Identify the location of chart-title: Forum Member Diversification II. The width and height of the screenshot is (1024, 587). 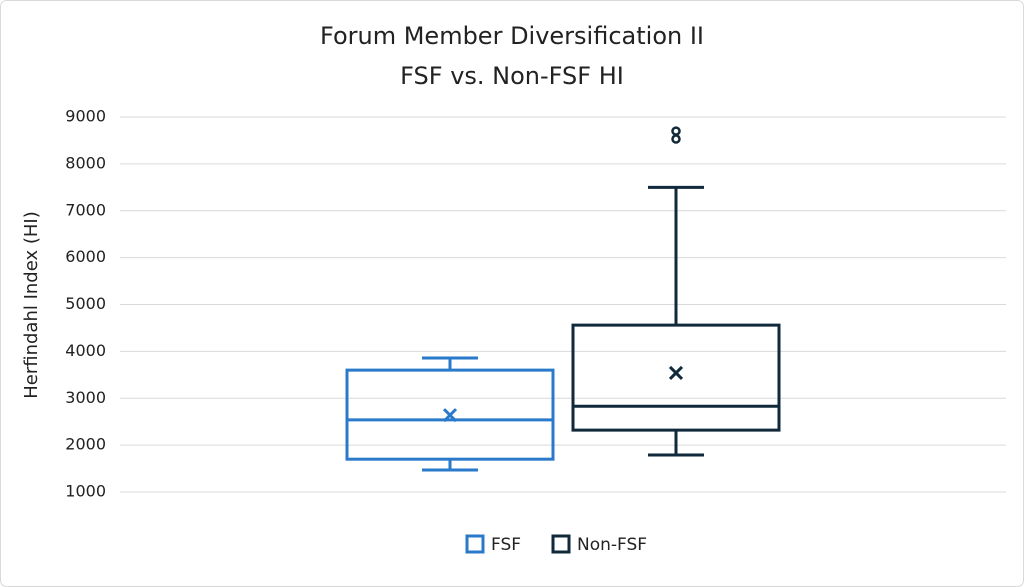
(512, 36).